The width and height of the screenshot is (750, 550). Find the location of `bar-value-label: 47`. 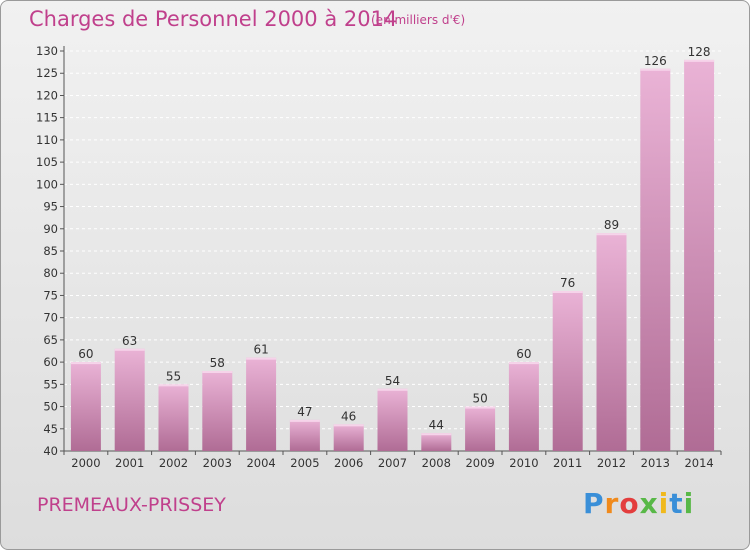

bar-value-label: 47 is located at coordinates (304, 412).